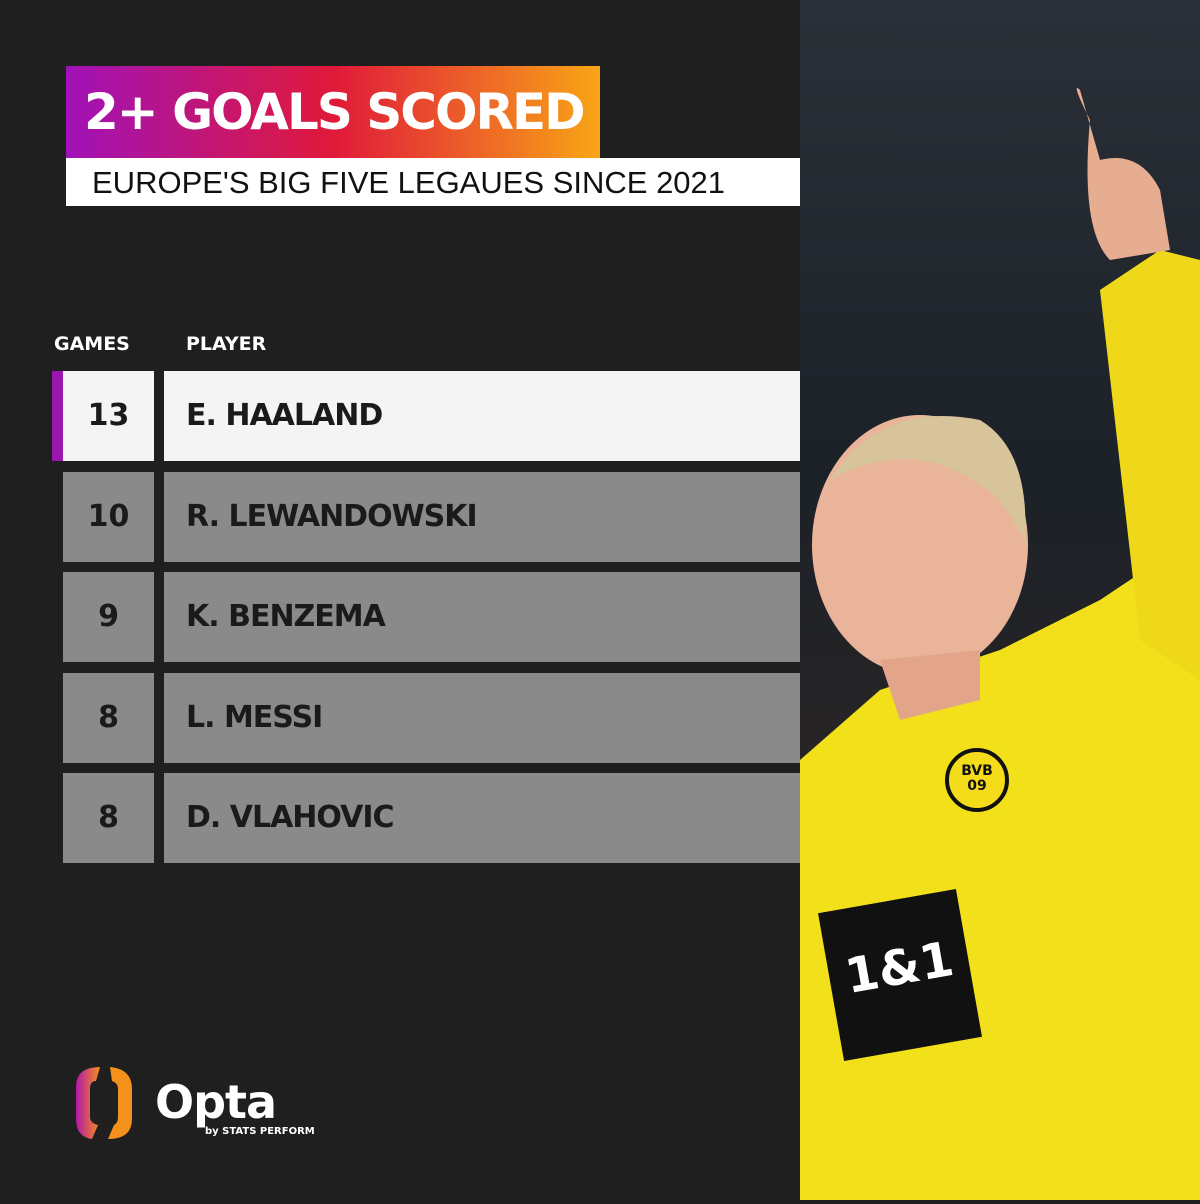 The width and height of the screenshot is (1200, 1204). Describe the element at coordinates (482, 617) in the screenshot. I see `player-cell: K. BENZEMA` at that location.